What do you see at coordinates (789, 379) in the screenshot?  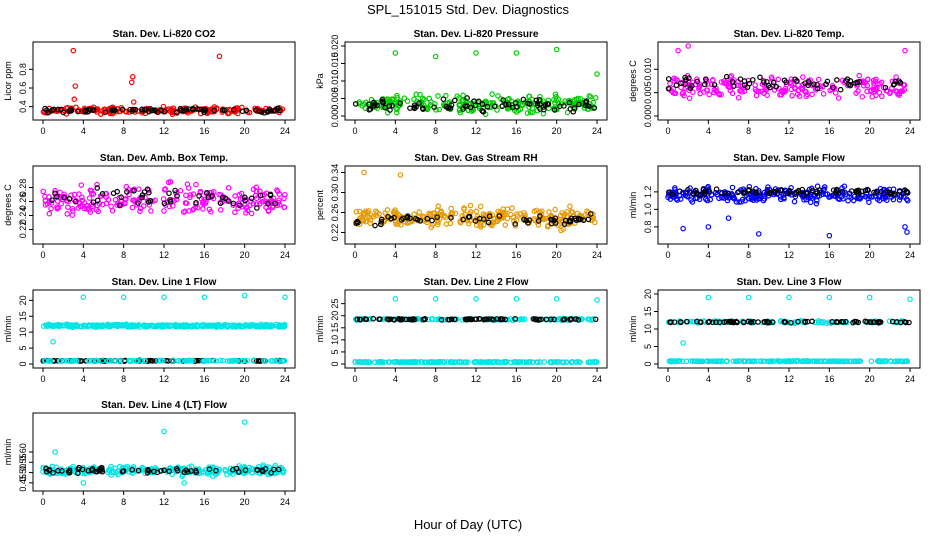 I see `x-tick-label: 12` at bounding box center [789, 379].